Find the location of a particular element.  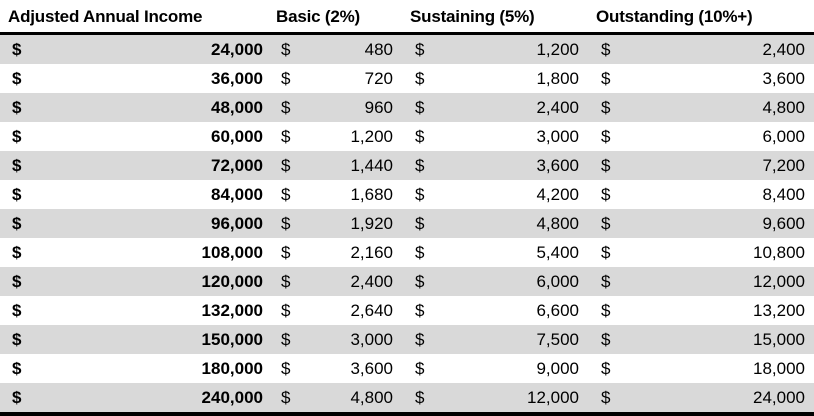

outstanding-cell: $ 7,200 is located at coordinates (701, 165).